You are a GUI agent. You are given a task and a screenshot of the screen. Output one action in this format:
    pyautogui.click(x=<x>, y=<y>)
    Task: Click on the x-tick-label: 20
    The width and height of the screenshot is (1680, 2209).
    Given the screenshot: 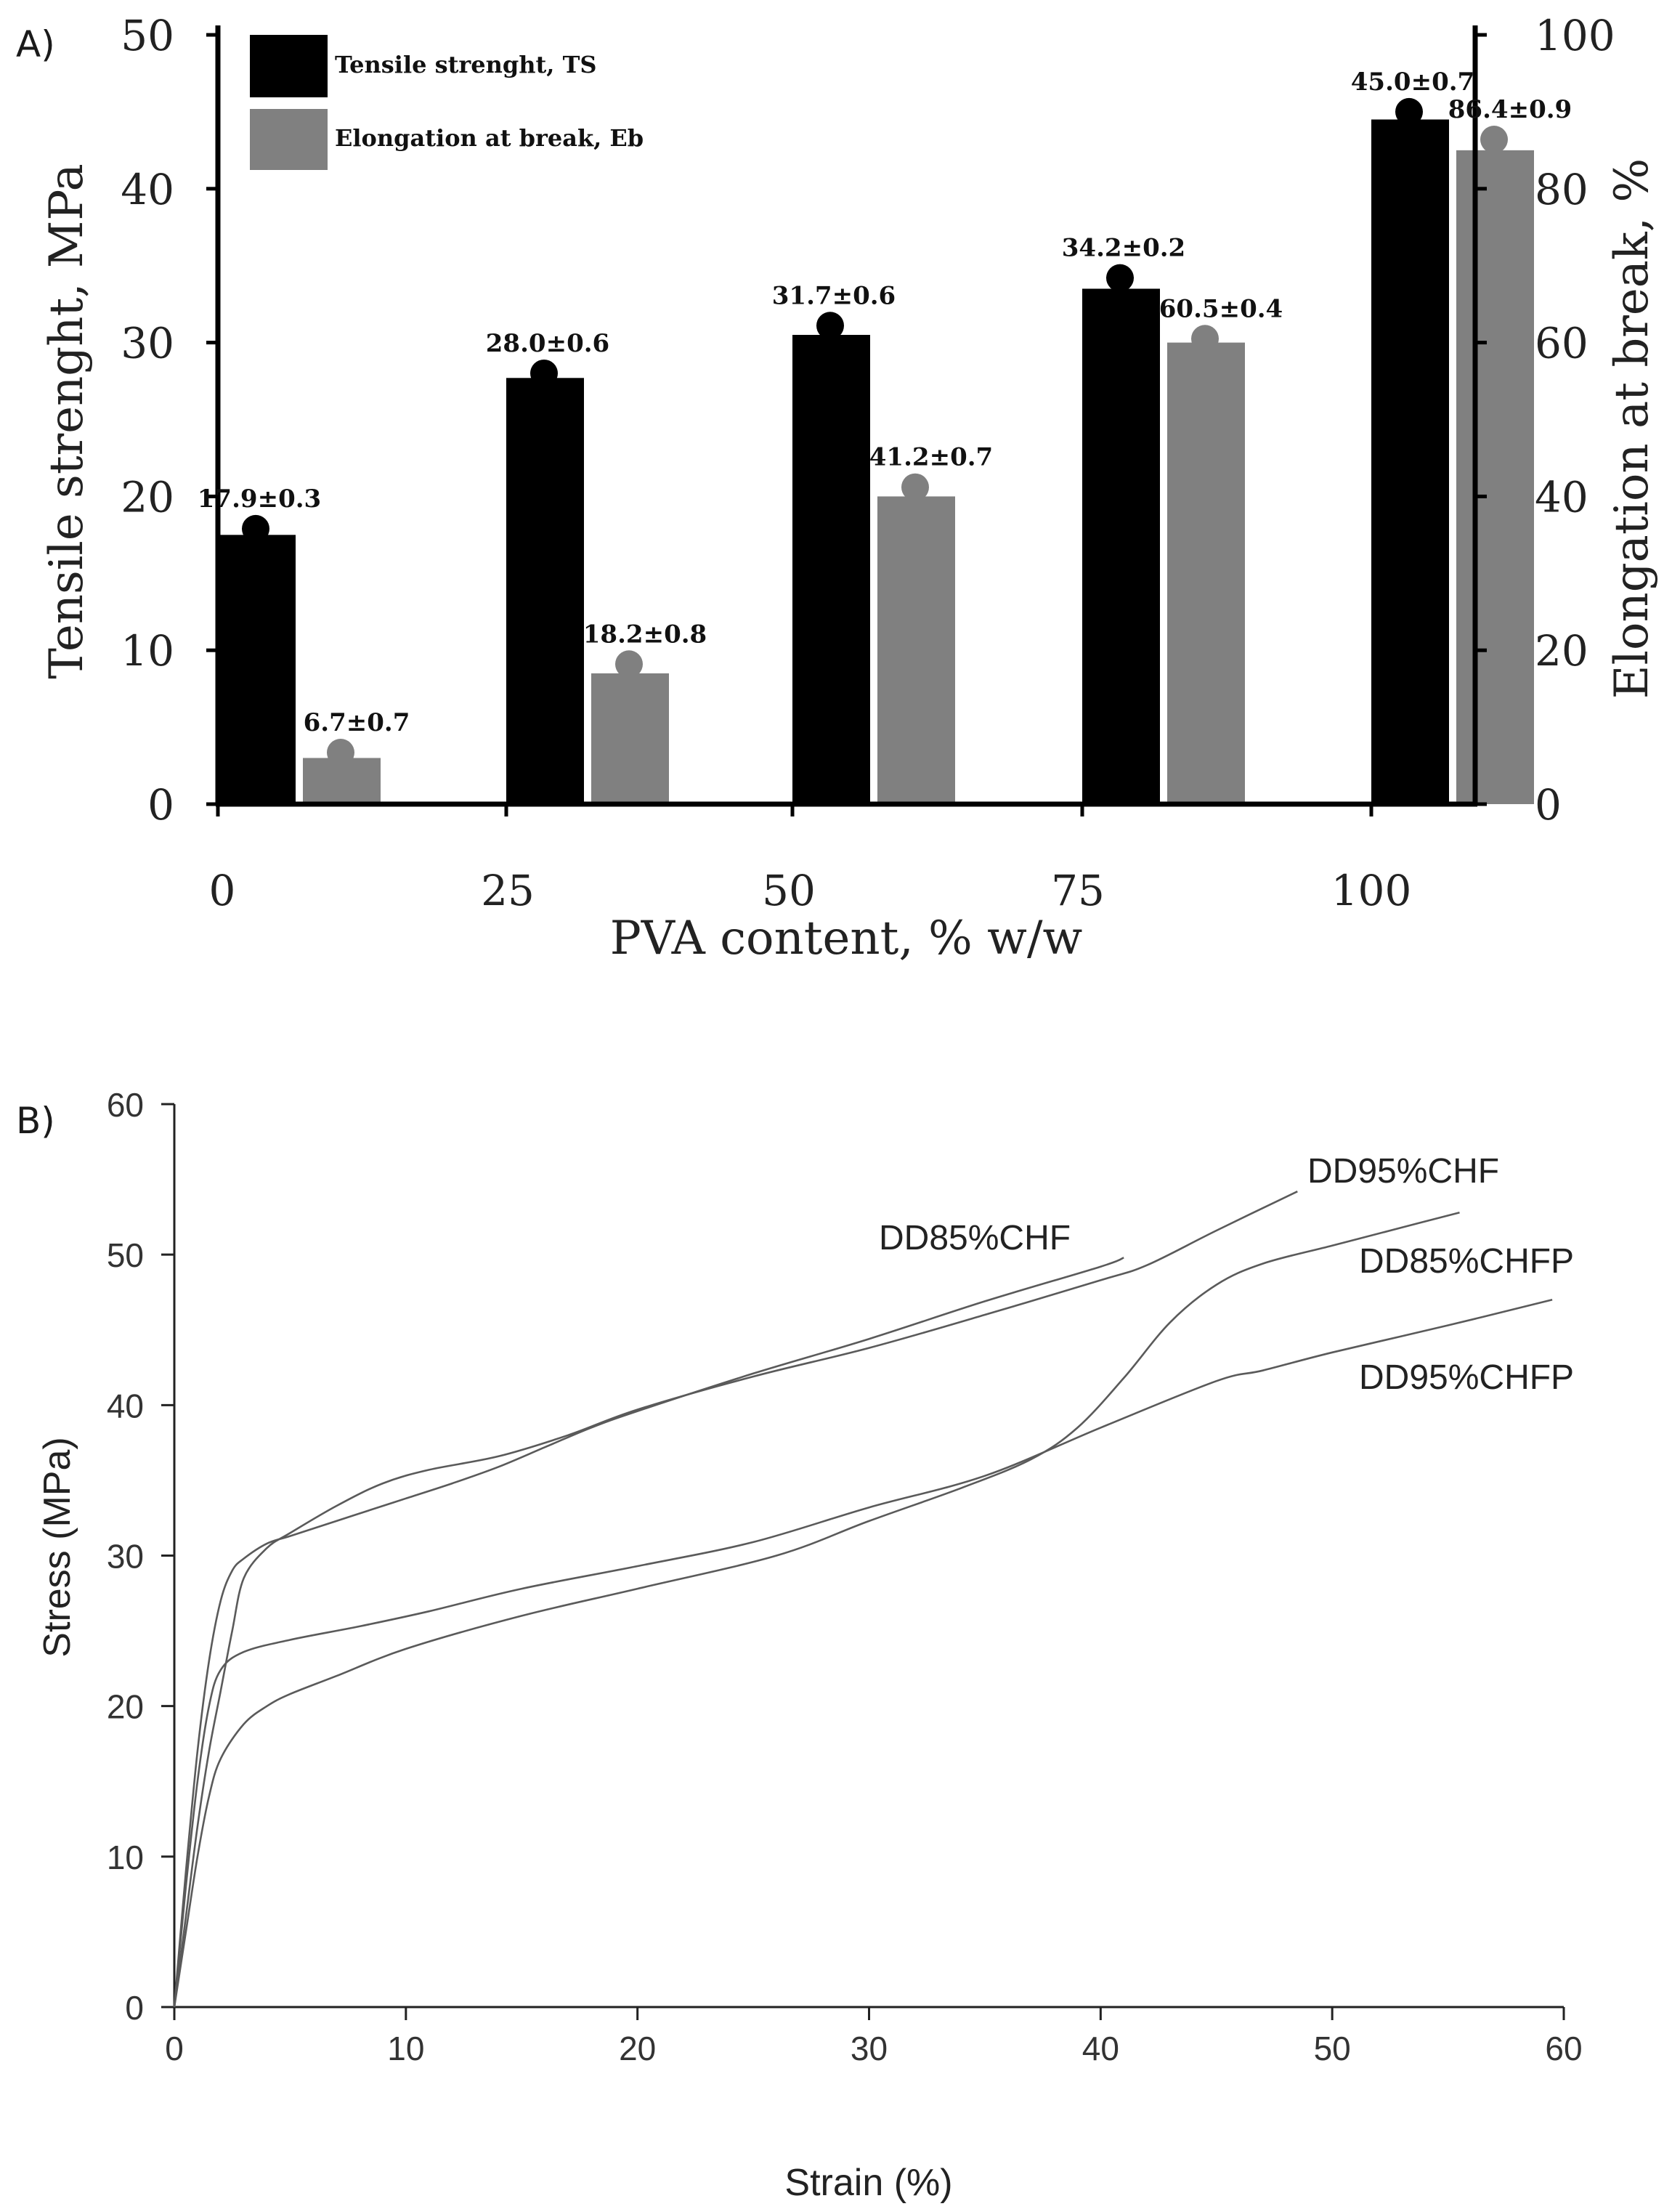 What is the action you would take?
    pyautogui.click(x=637, y=2048)
    